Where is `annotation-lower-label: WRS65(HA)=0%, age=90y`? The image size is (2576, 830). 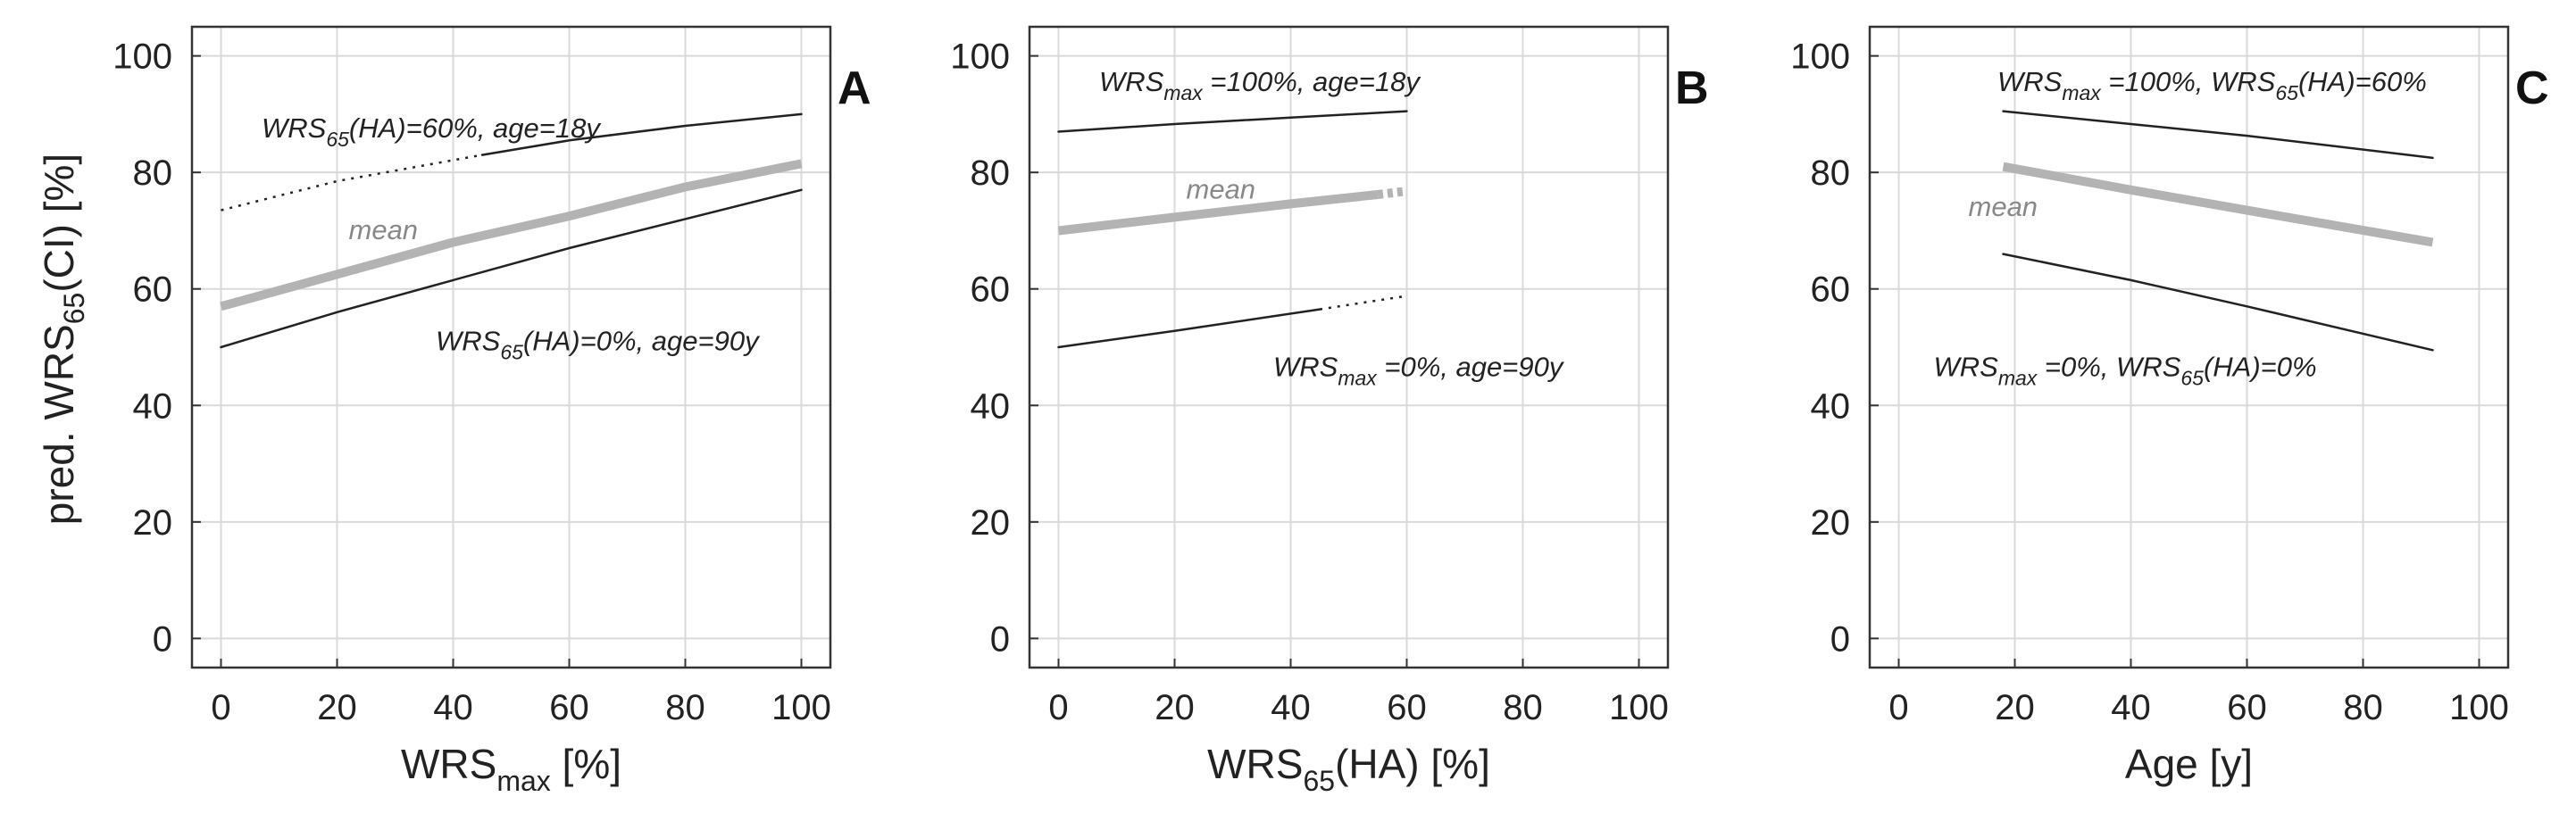
annotation-lower-label: WRS65(HA)=0%, age=90y is located at coordinates (598, 344).